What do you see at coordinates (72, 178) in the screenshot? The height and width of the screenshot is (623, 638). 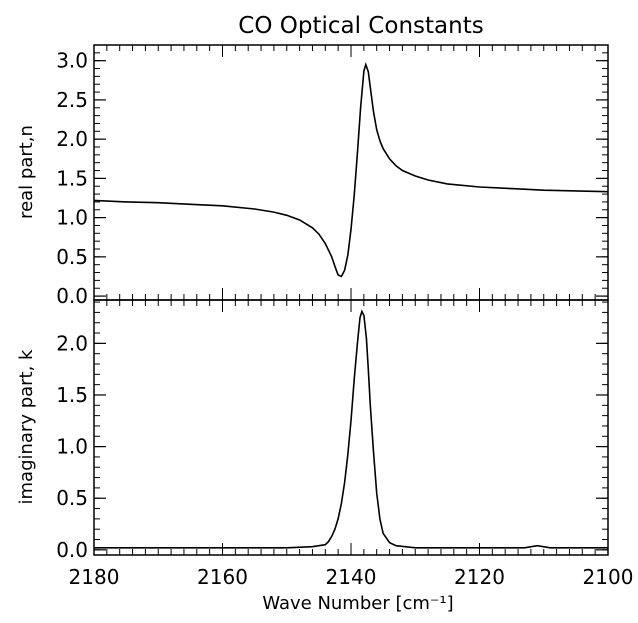 I see `real-part-y-tick-label: 1.5` at bounding box center [72, 178].